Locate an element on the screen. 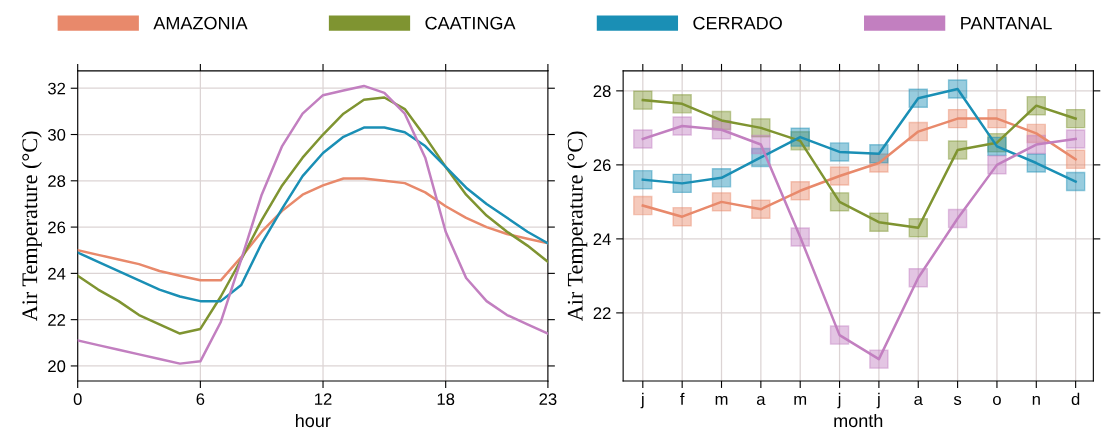  x-tick-label: 6 is located at coordinates (200, 399).